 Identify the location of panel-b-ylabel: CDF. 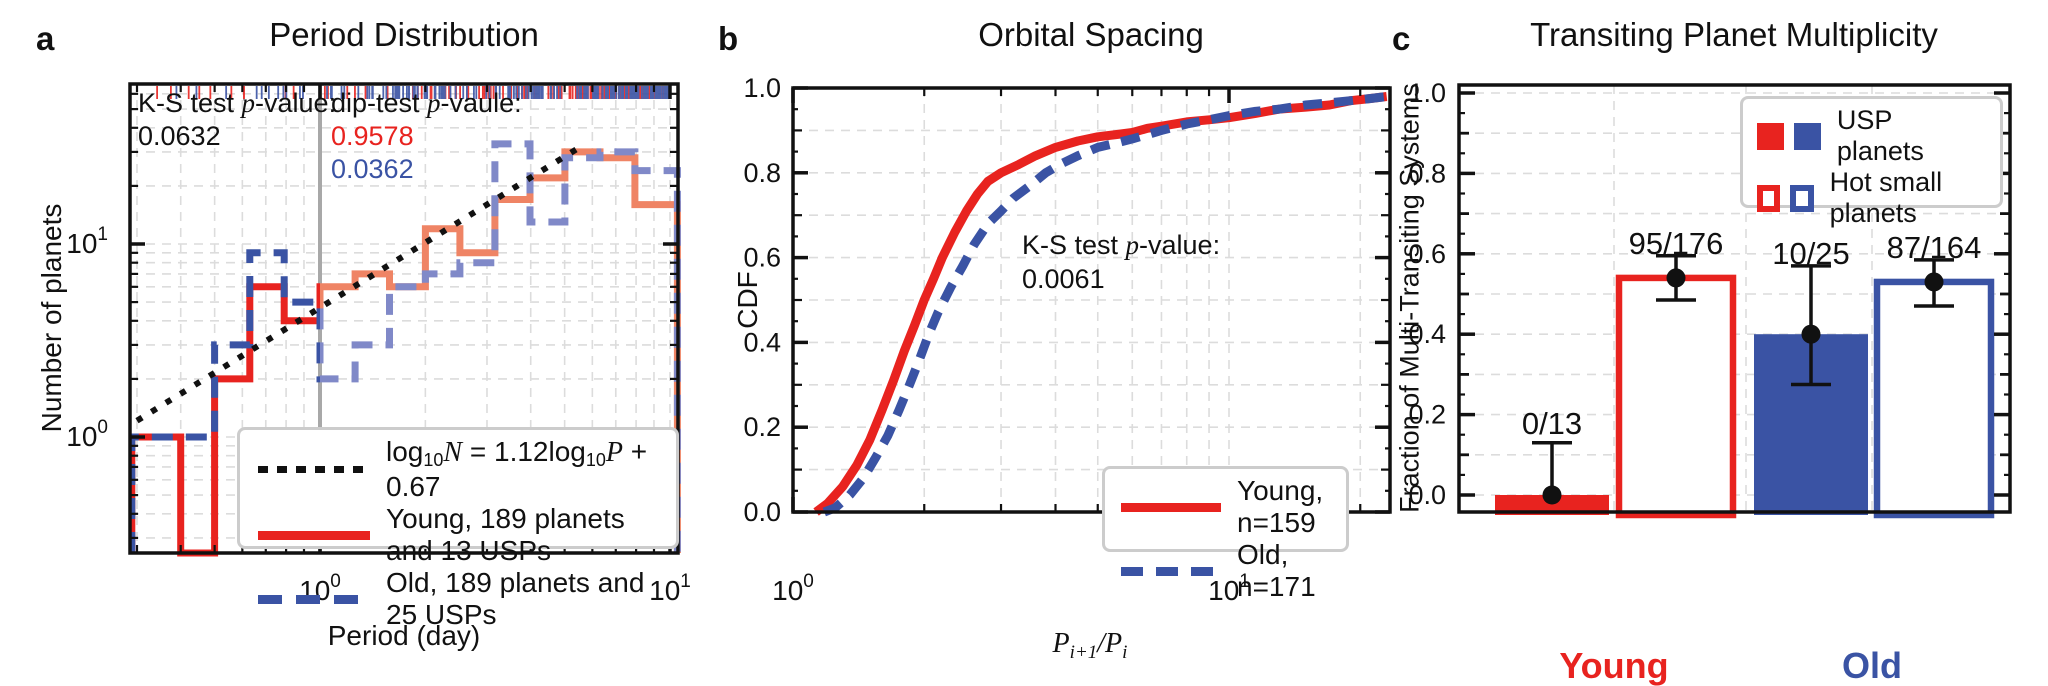
(747, 300).